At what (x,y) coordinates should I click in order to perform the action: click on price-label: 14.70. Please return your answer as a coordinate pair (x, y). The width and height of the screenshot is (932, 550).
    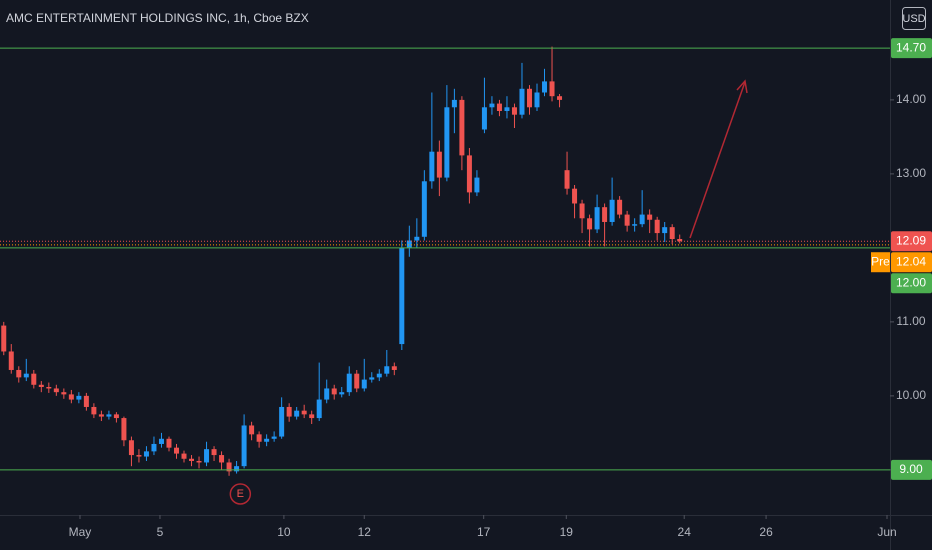
    Looking at the image, I should click on (911, 47).